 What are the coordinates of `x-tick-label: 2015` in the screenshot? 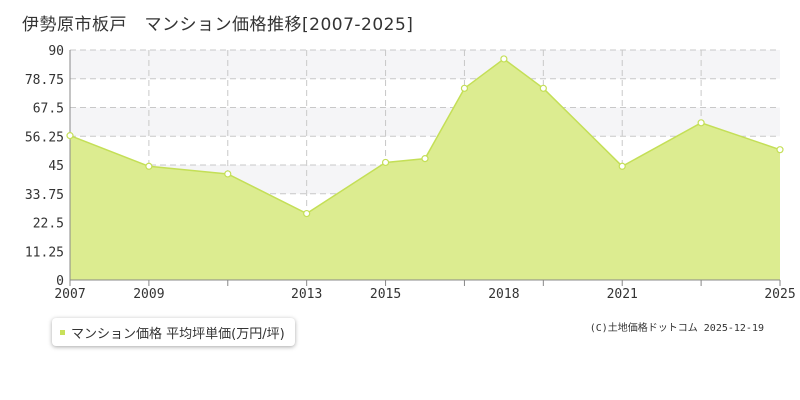 It's located at (385, 294).